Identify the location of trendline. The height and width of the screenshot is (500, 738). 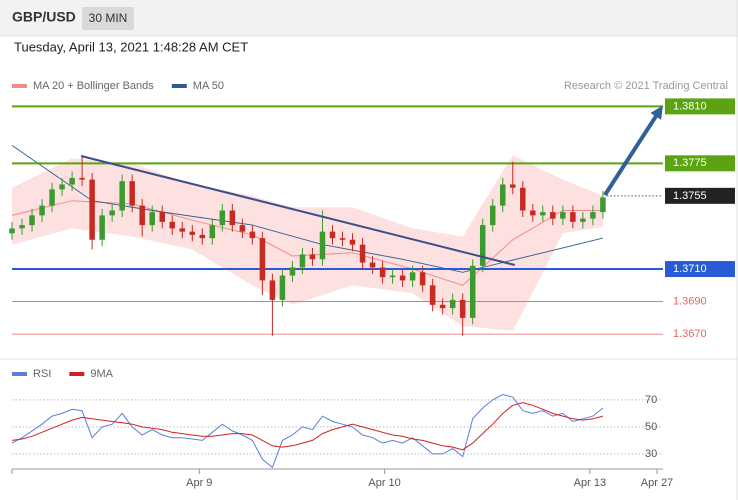
(298, 210).